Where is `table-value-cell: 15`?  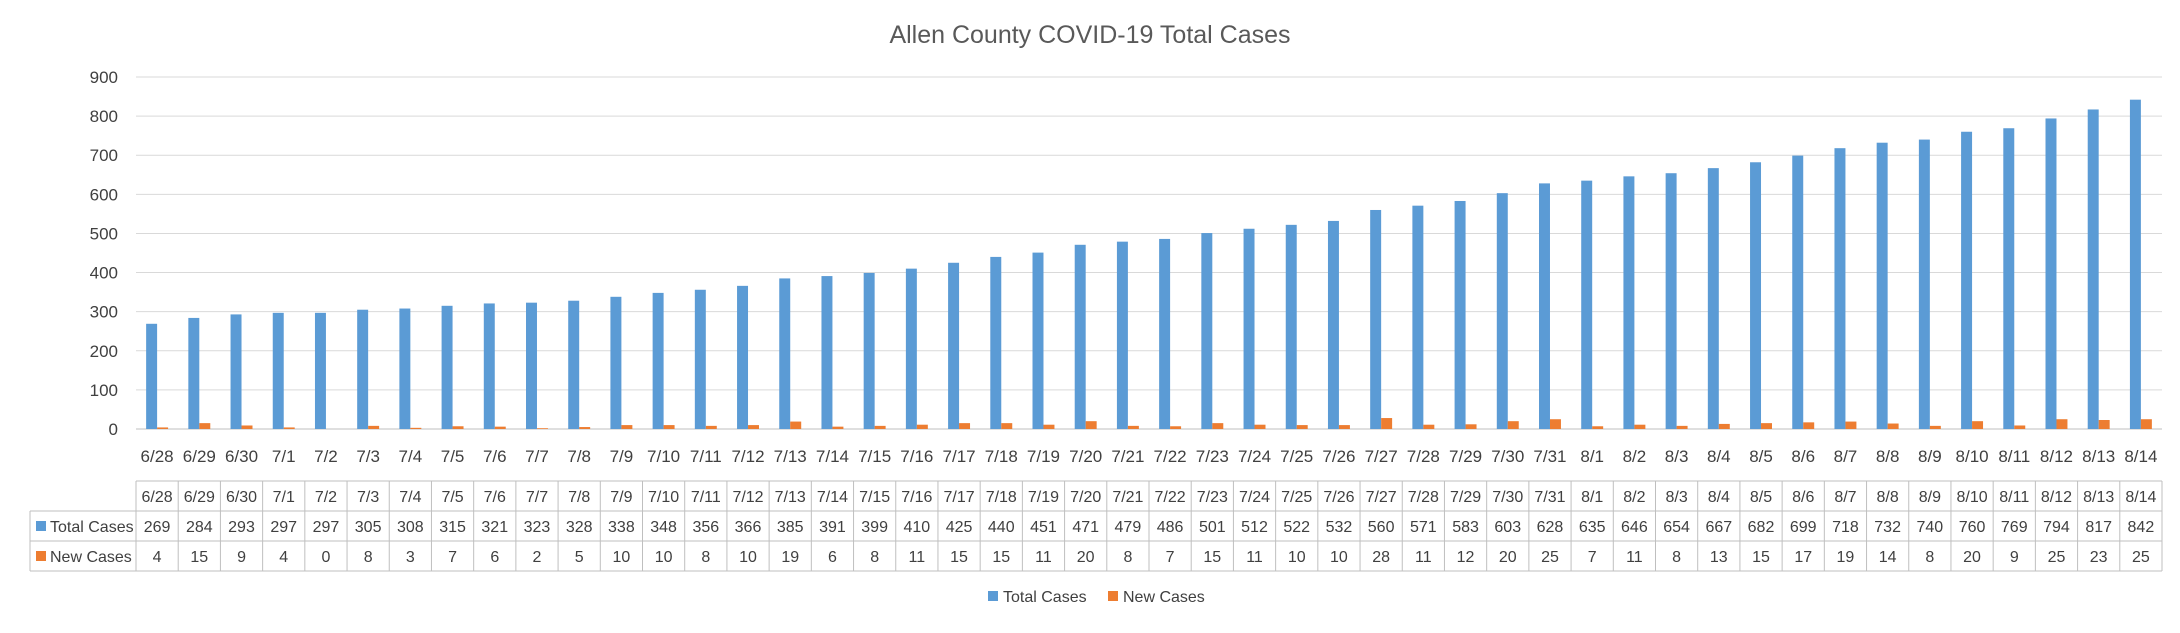 table-value-cell: 15 is located at coordinates (1212, 557).